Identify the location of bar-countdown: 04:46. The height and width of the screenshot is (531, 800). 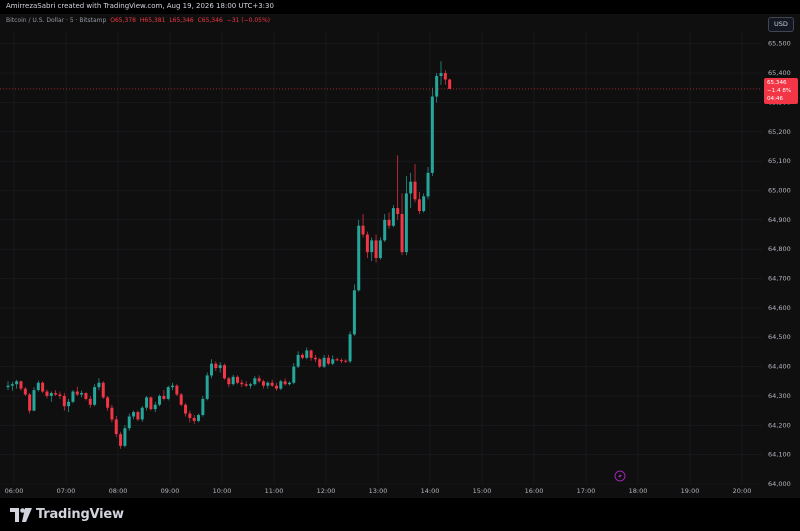
(775, 99).